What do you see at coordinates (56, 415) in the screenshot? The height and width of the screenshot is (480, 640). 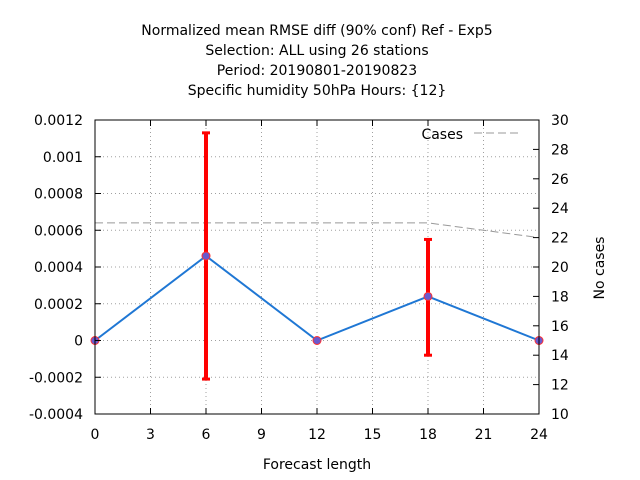 I see `y-tick-label: -0.0004` at bounding box center [56, 415].